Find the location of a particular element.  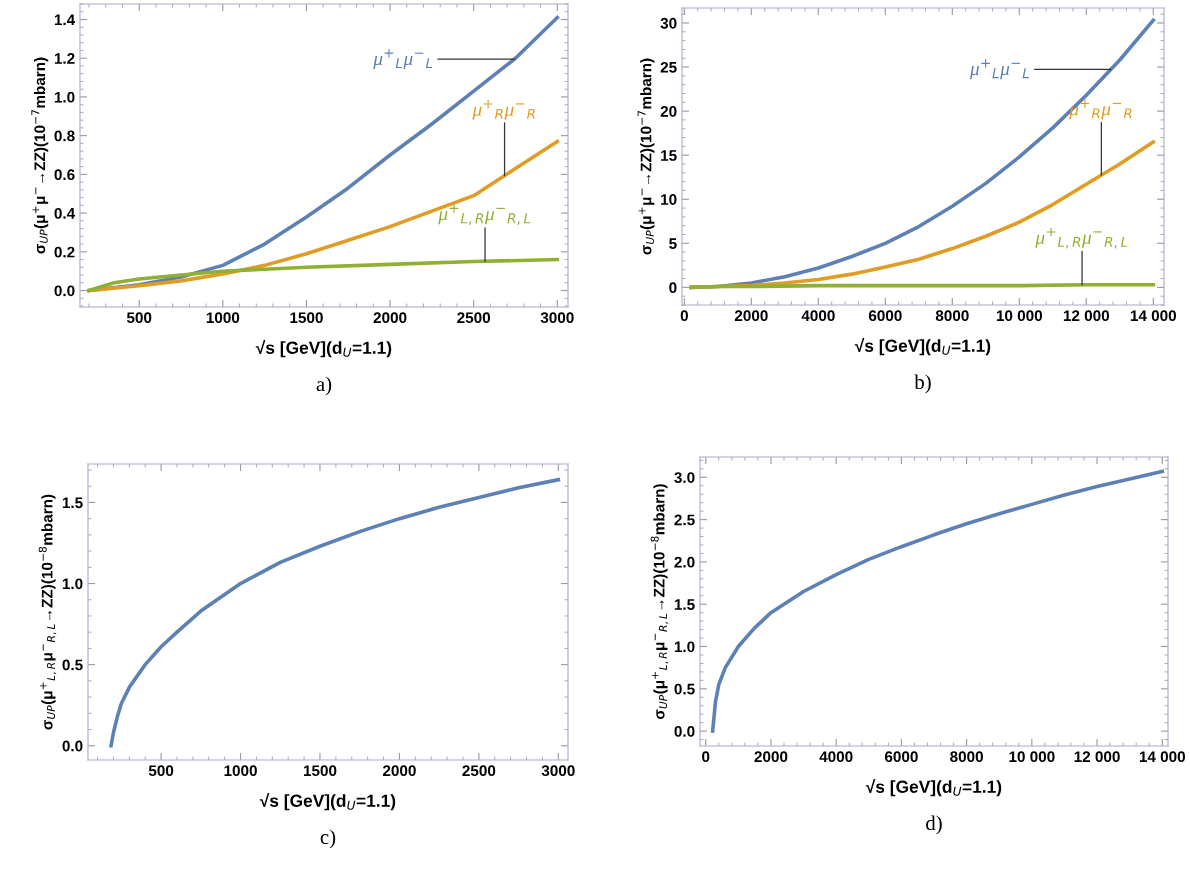

text: d) is located at coordinates (934, 825).